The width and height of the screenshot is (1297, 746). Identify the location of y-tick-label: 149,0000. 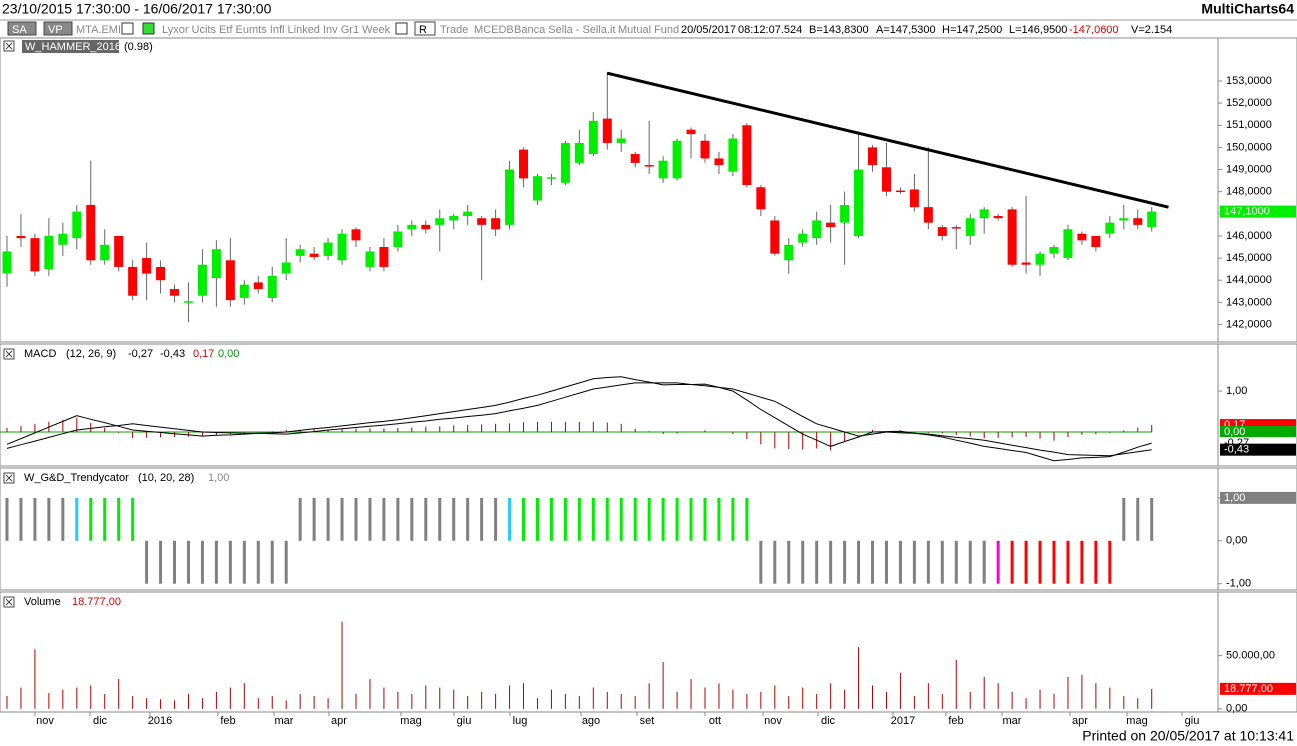
(1249, 169).